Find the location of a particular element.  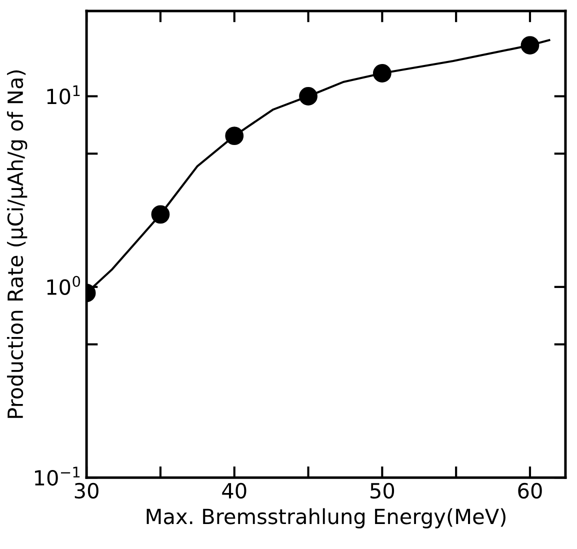

x-tick-label: 30 is located at coordinates (86, 490).